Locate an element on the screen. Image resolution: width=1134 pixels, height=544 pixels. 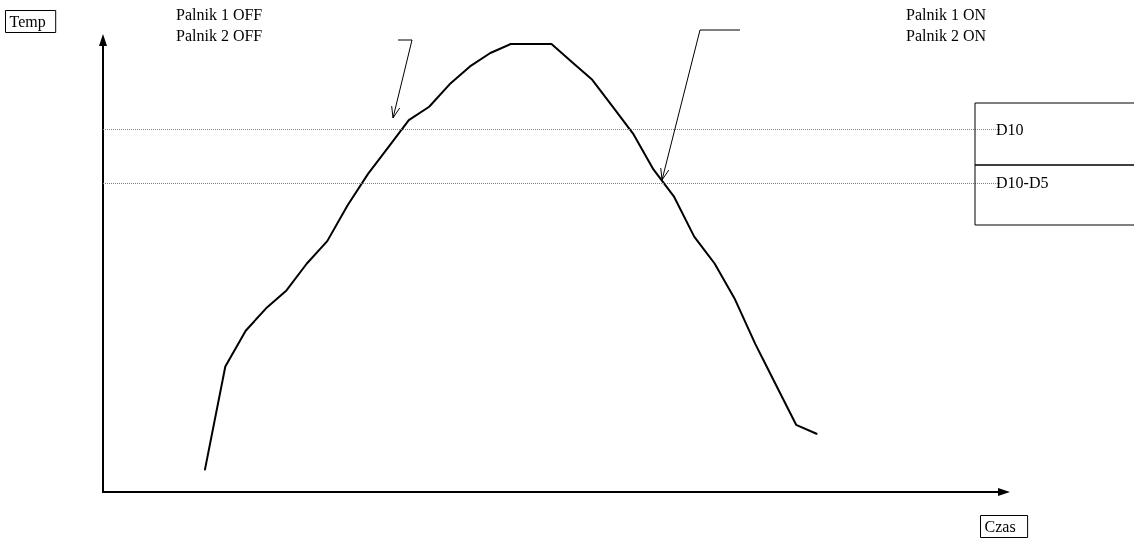
annotation: Palnik 1 ON Palnik 2 ON is located at coordinates (946, 25).